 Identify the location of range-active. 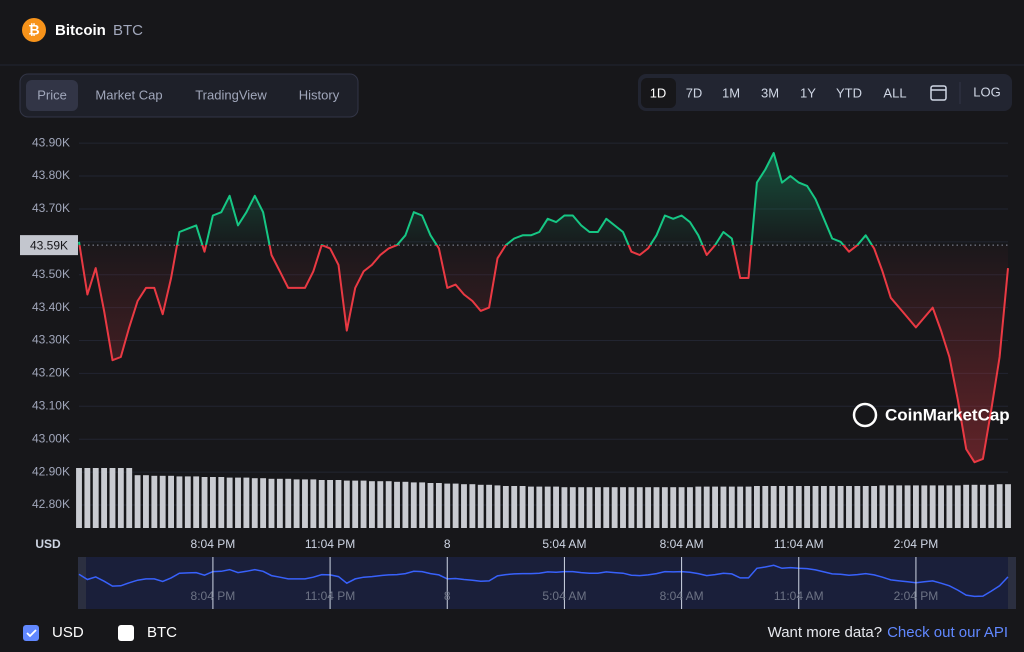
(658, 93).